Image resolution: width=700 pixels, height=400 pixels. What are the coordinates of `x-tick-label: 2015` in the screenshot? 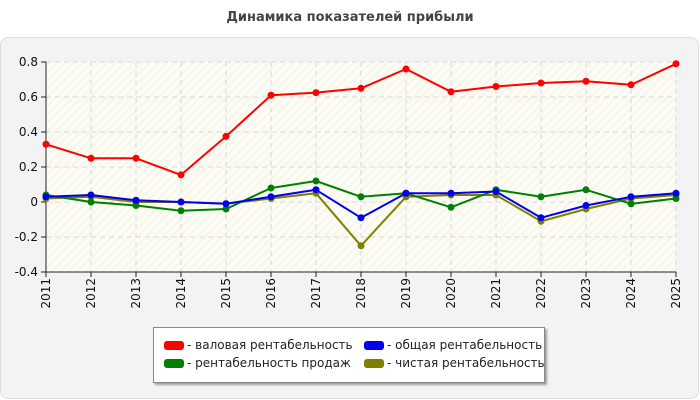 It's located at (226, 293).